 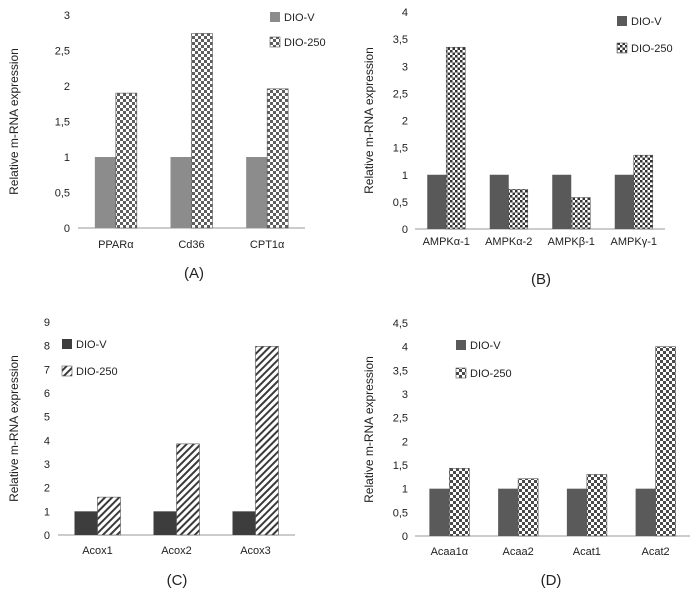 What do you see at coordinates (194, 273) in the screenshot?
I see `panel-label: (A)` at bounding box center [194, 273].